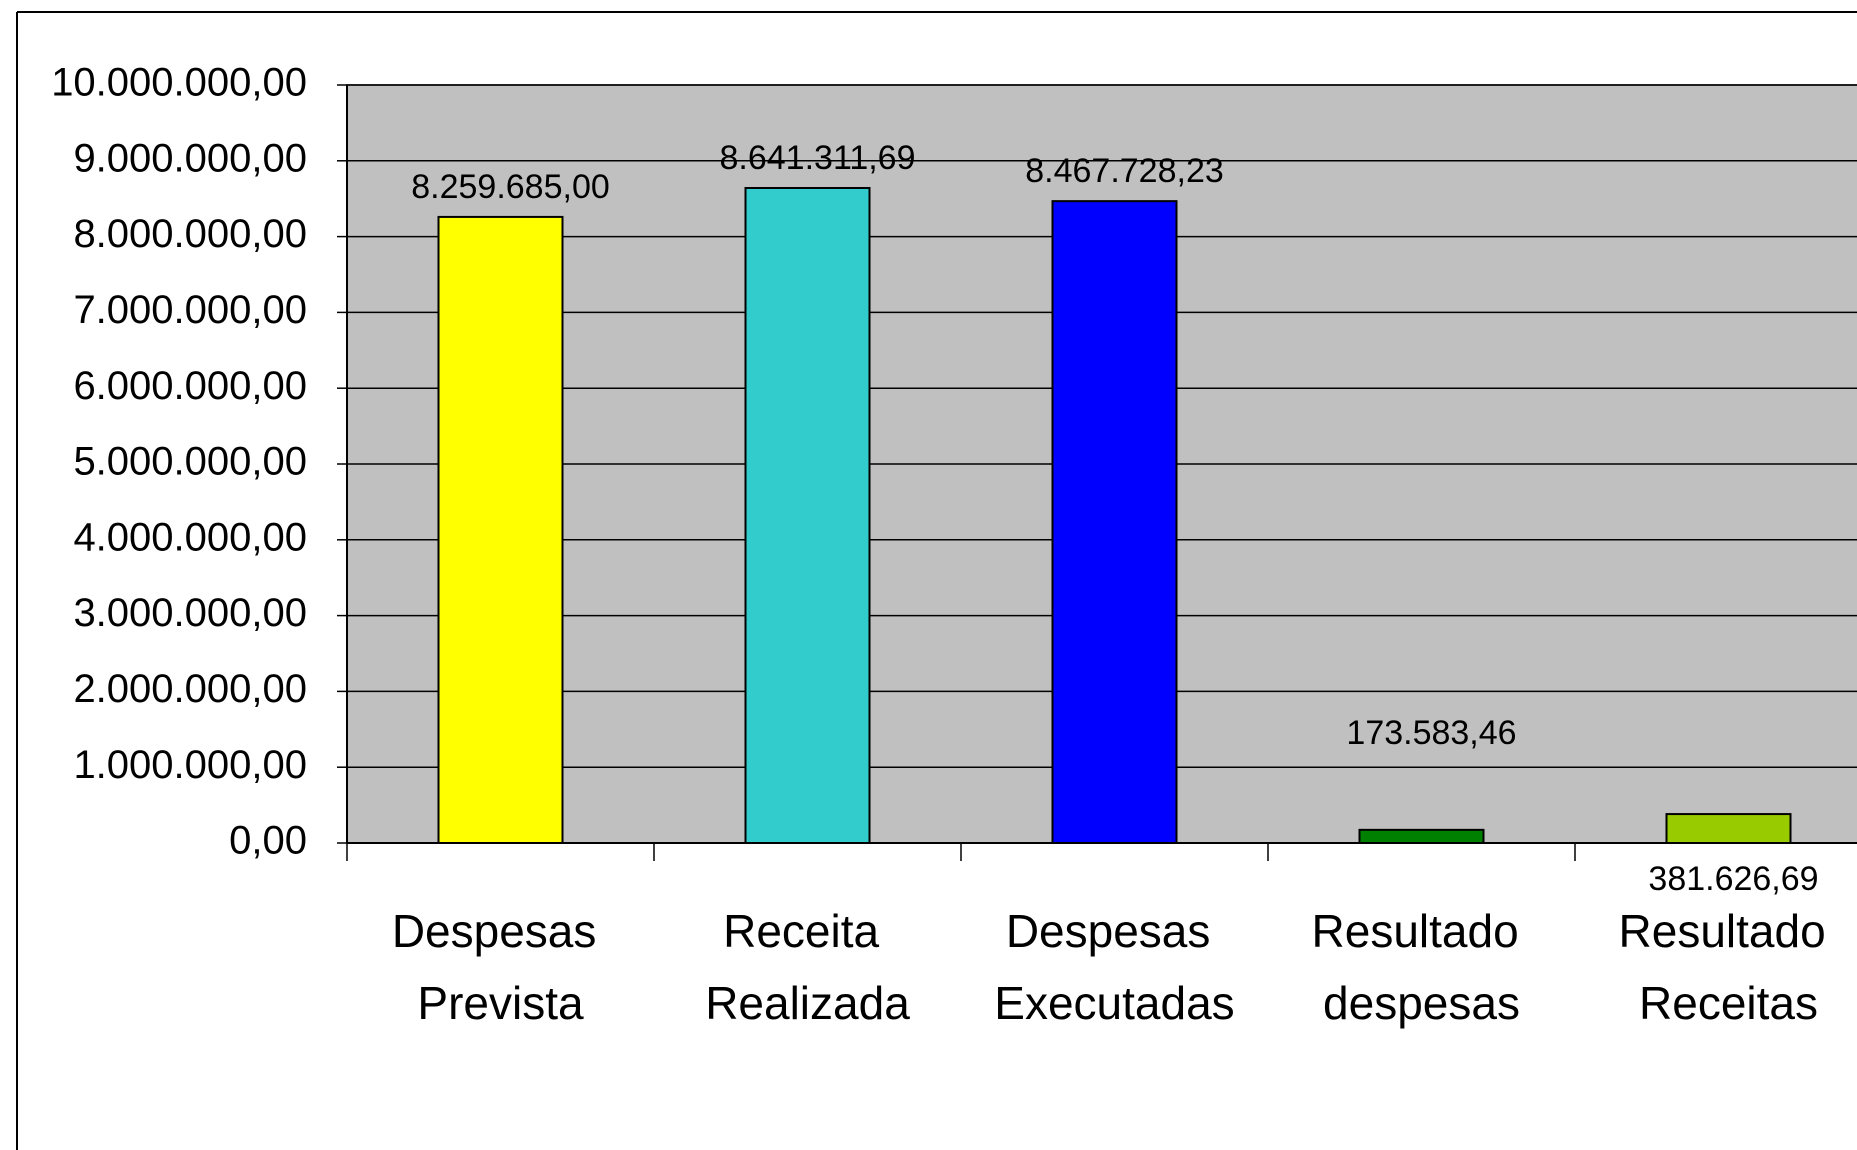  Describe the element at coordinates (1431, 733) in the screenshot. I see `value-label: 173.583,46` at that location.